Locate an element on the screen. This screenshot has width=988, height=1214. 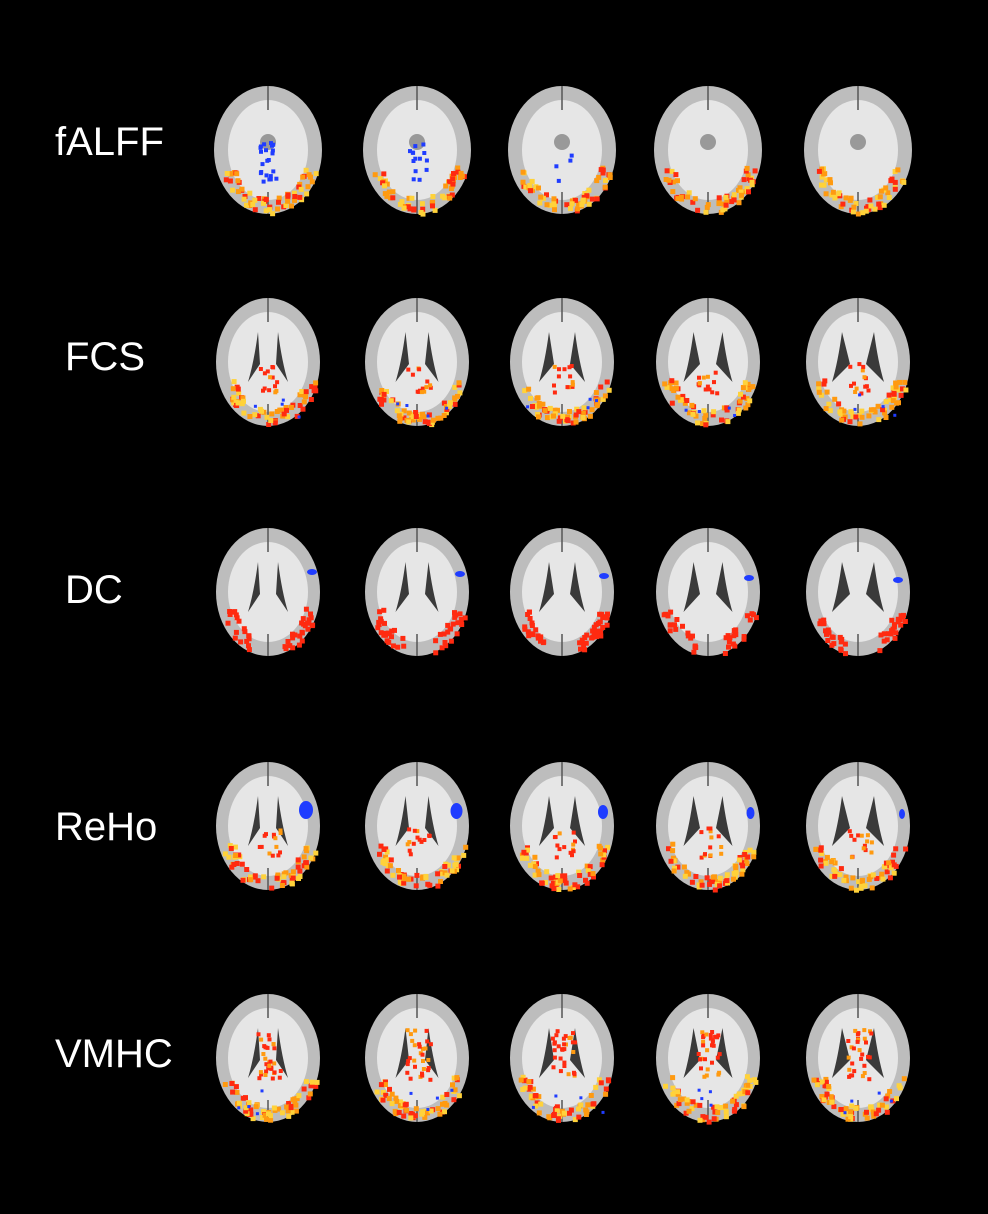
row-label-fcs: FCS is located at coordinates (105, 357).